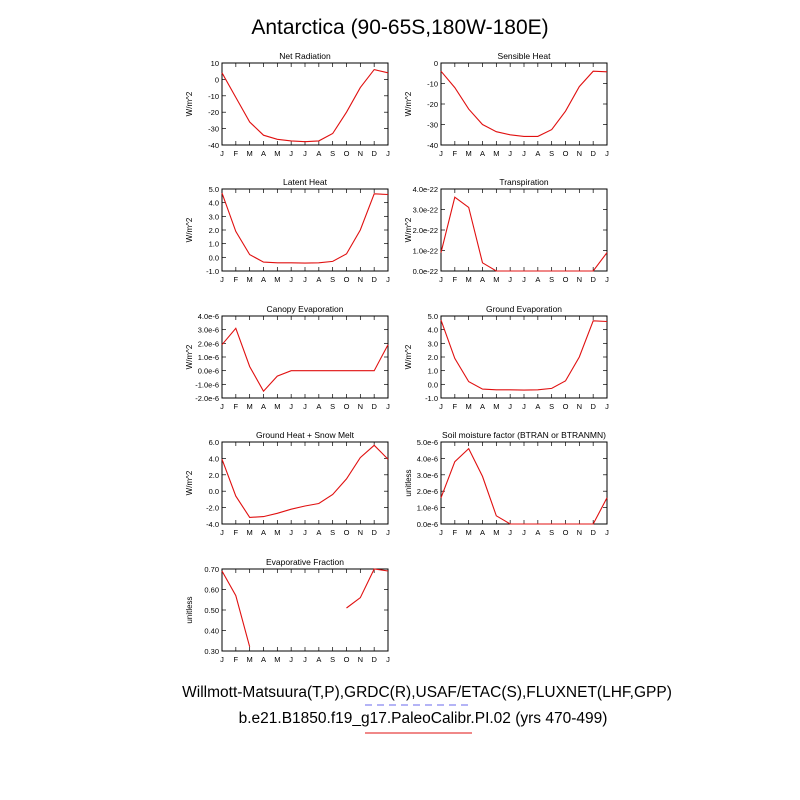 The image size is (800, 800). What do you see at coordinates (207, 384) in the screenshot?
I see `y-tick-label: -1.0e-6` at bounding box center [207, 384].